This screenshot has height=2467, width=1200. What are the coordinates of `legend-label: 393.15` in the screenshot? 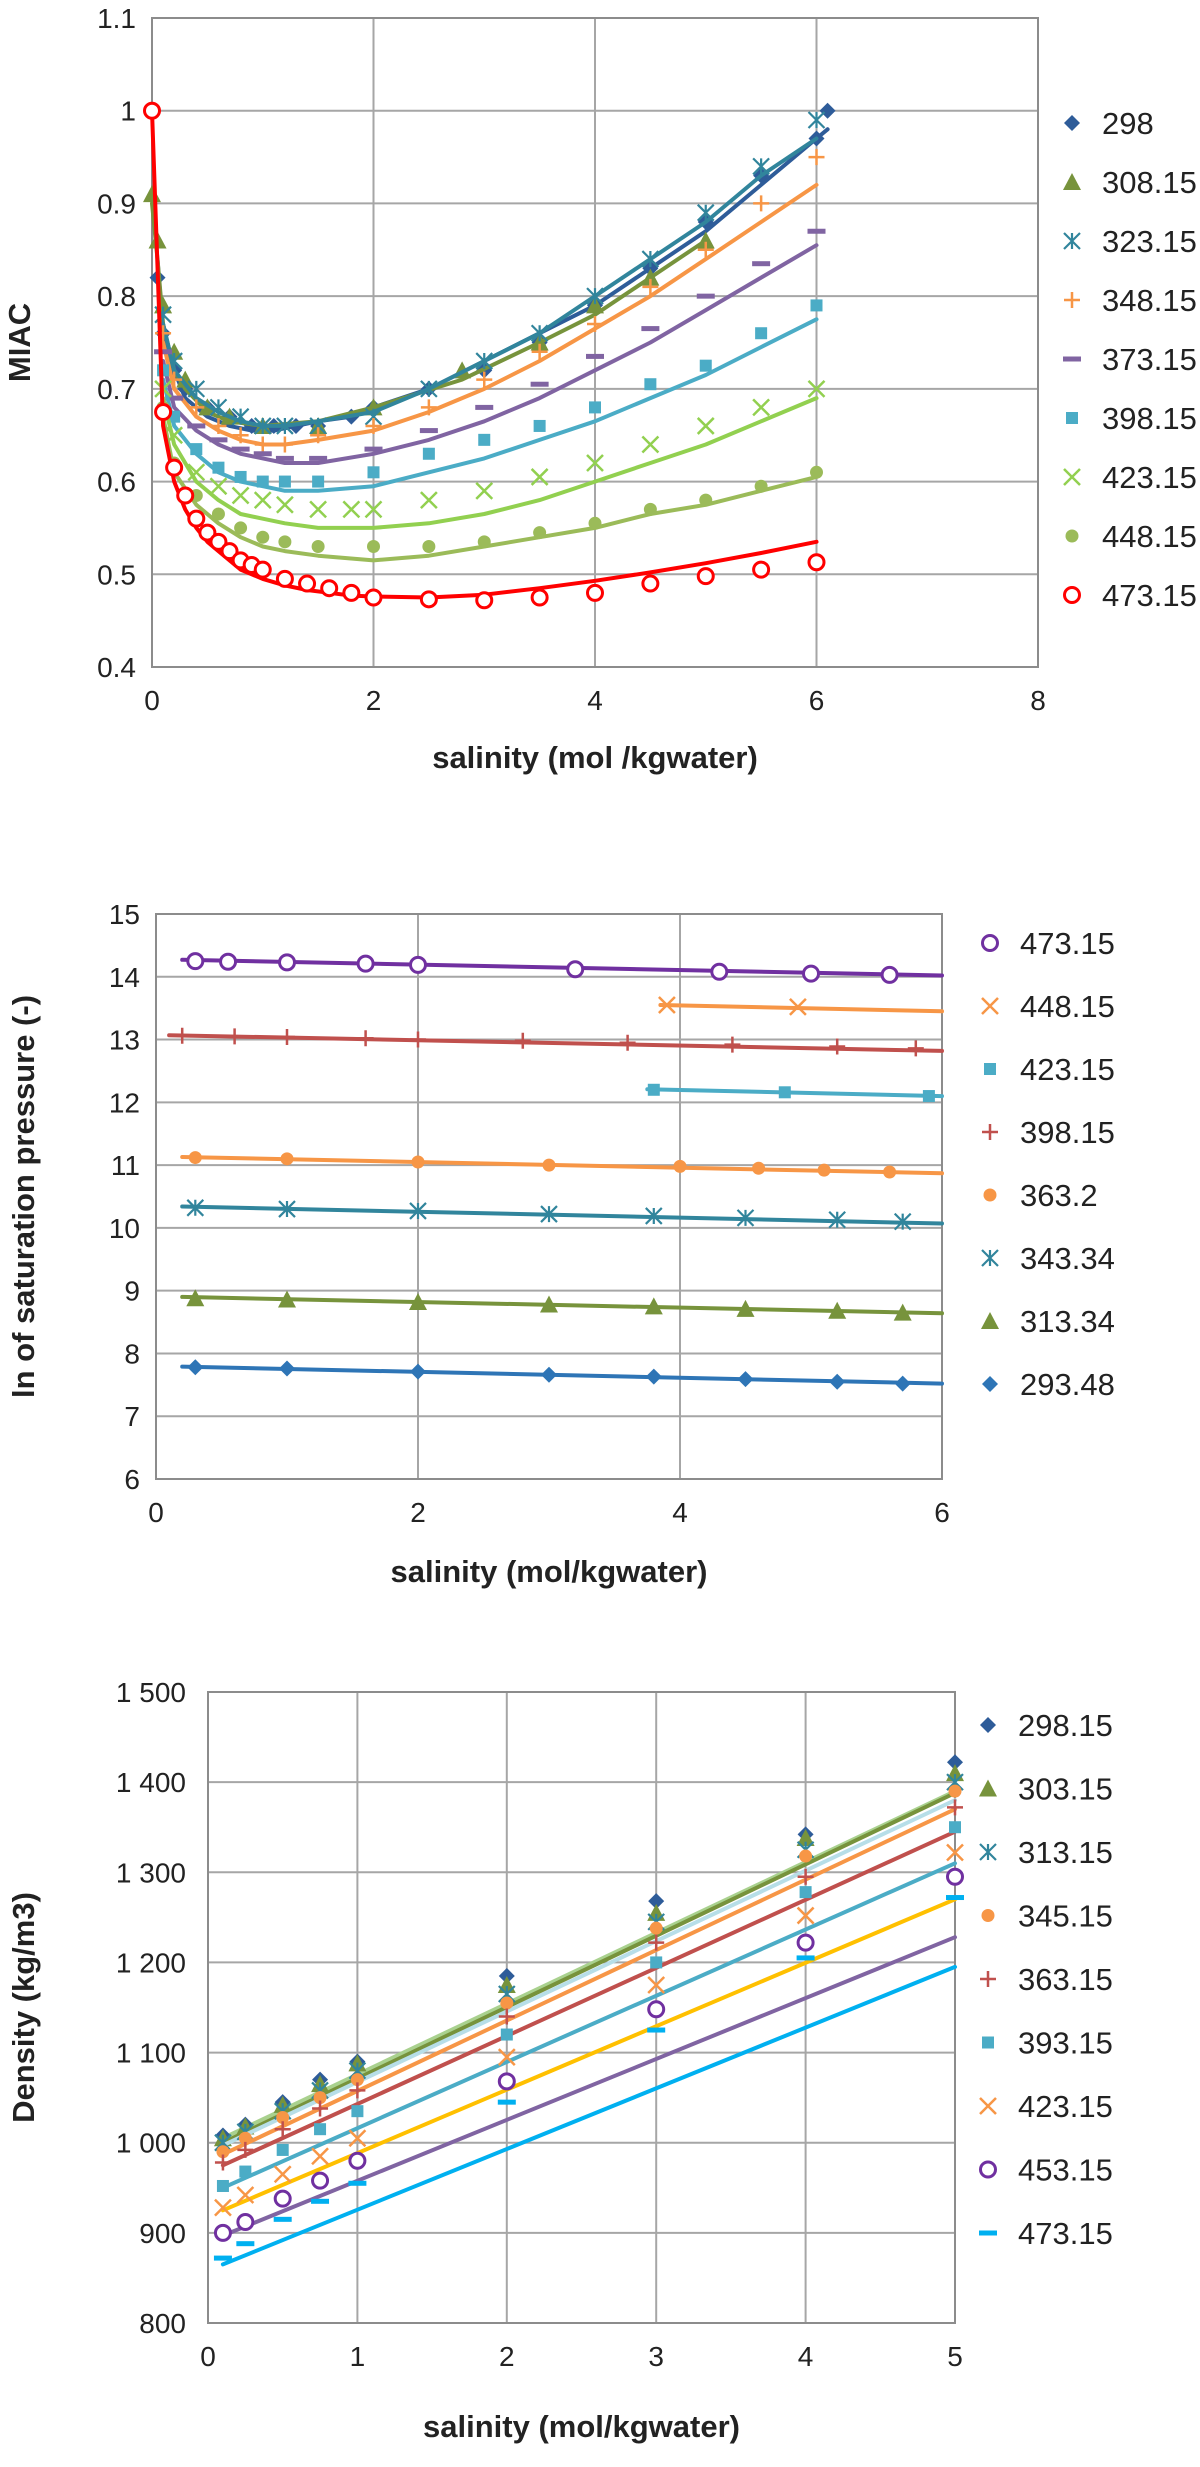 It's located at (1065, 2043).